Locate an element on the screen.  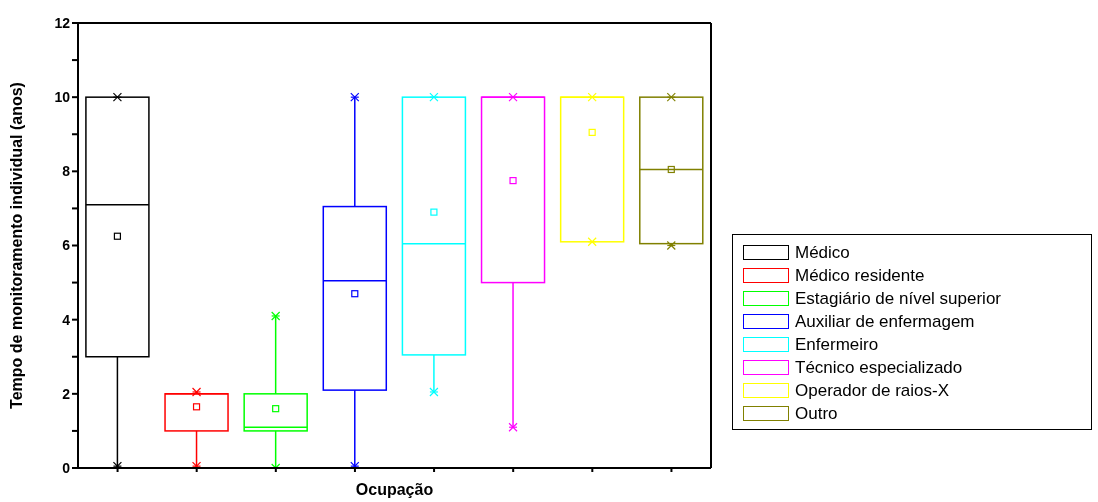
legend-label: Auxiliar de enfermagem is located at coordinates (885, 321).